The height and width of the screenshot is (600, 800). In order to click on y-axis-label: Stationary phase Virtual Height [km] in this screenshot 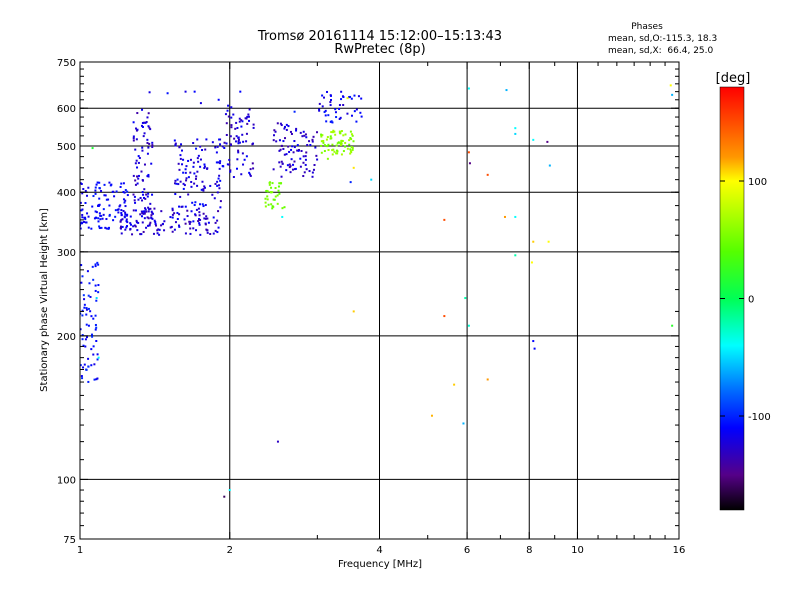, I will do `click(44, 300)`.